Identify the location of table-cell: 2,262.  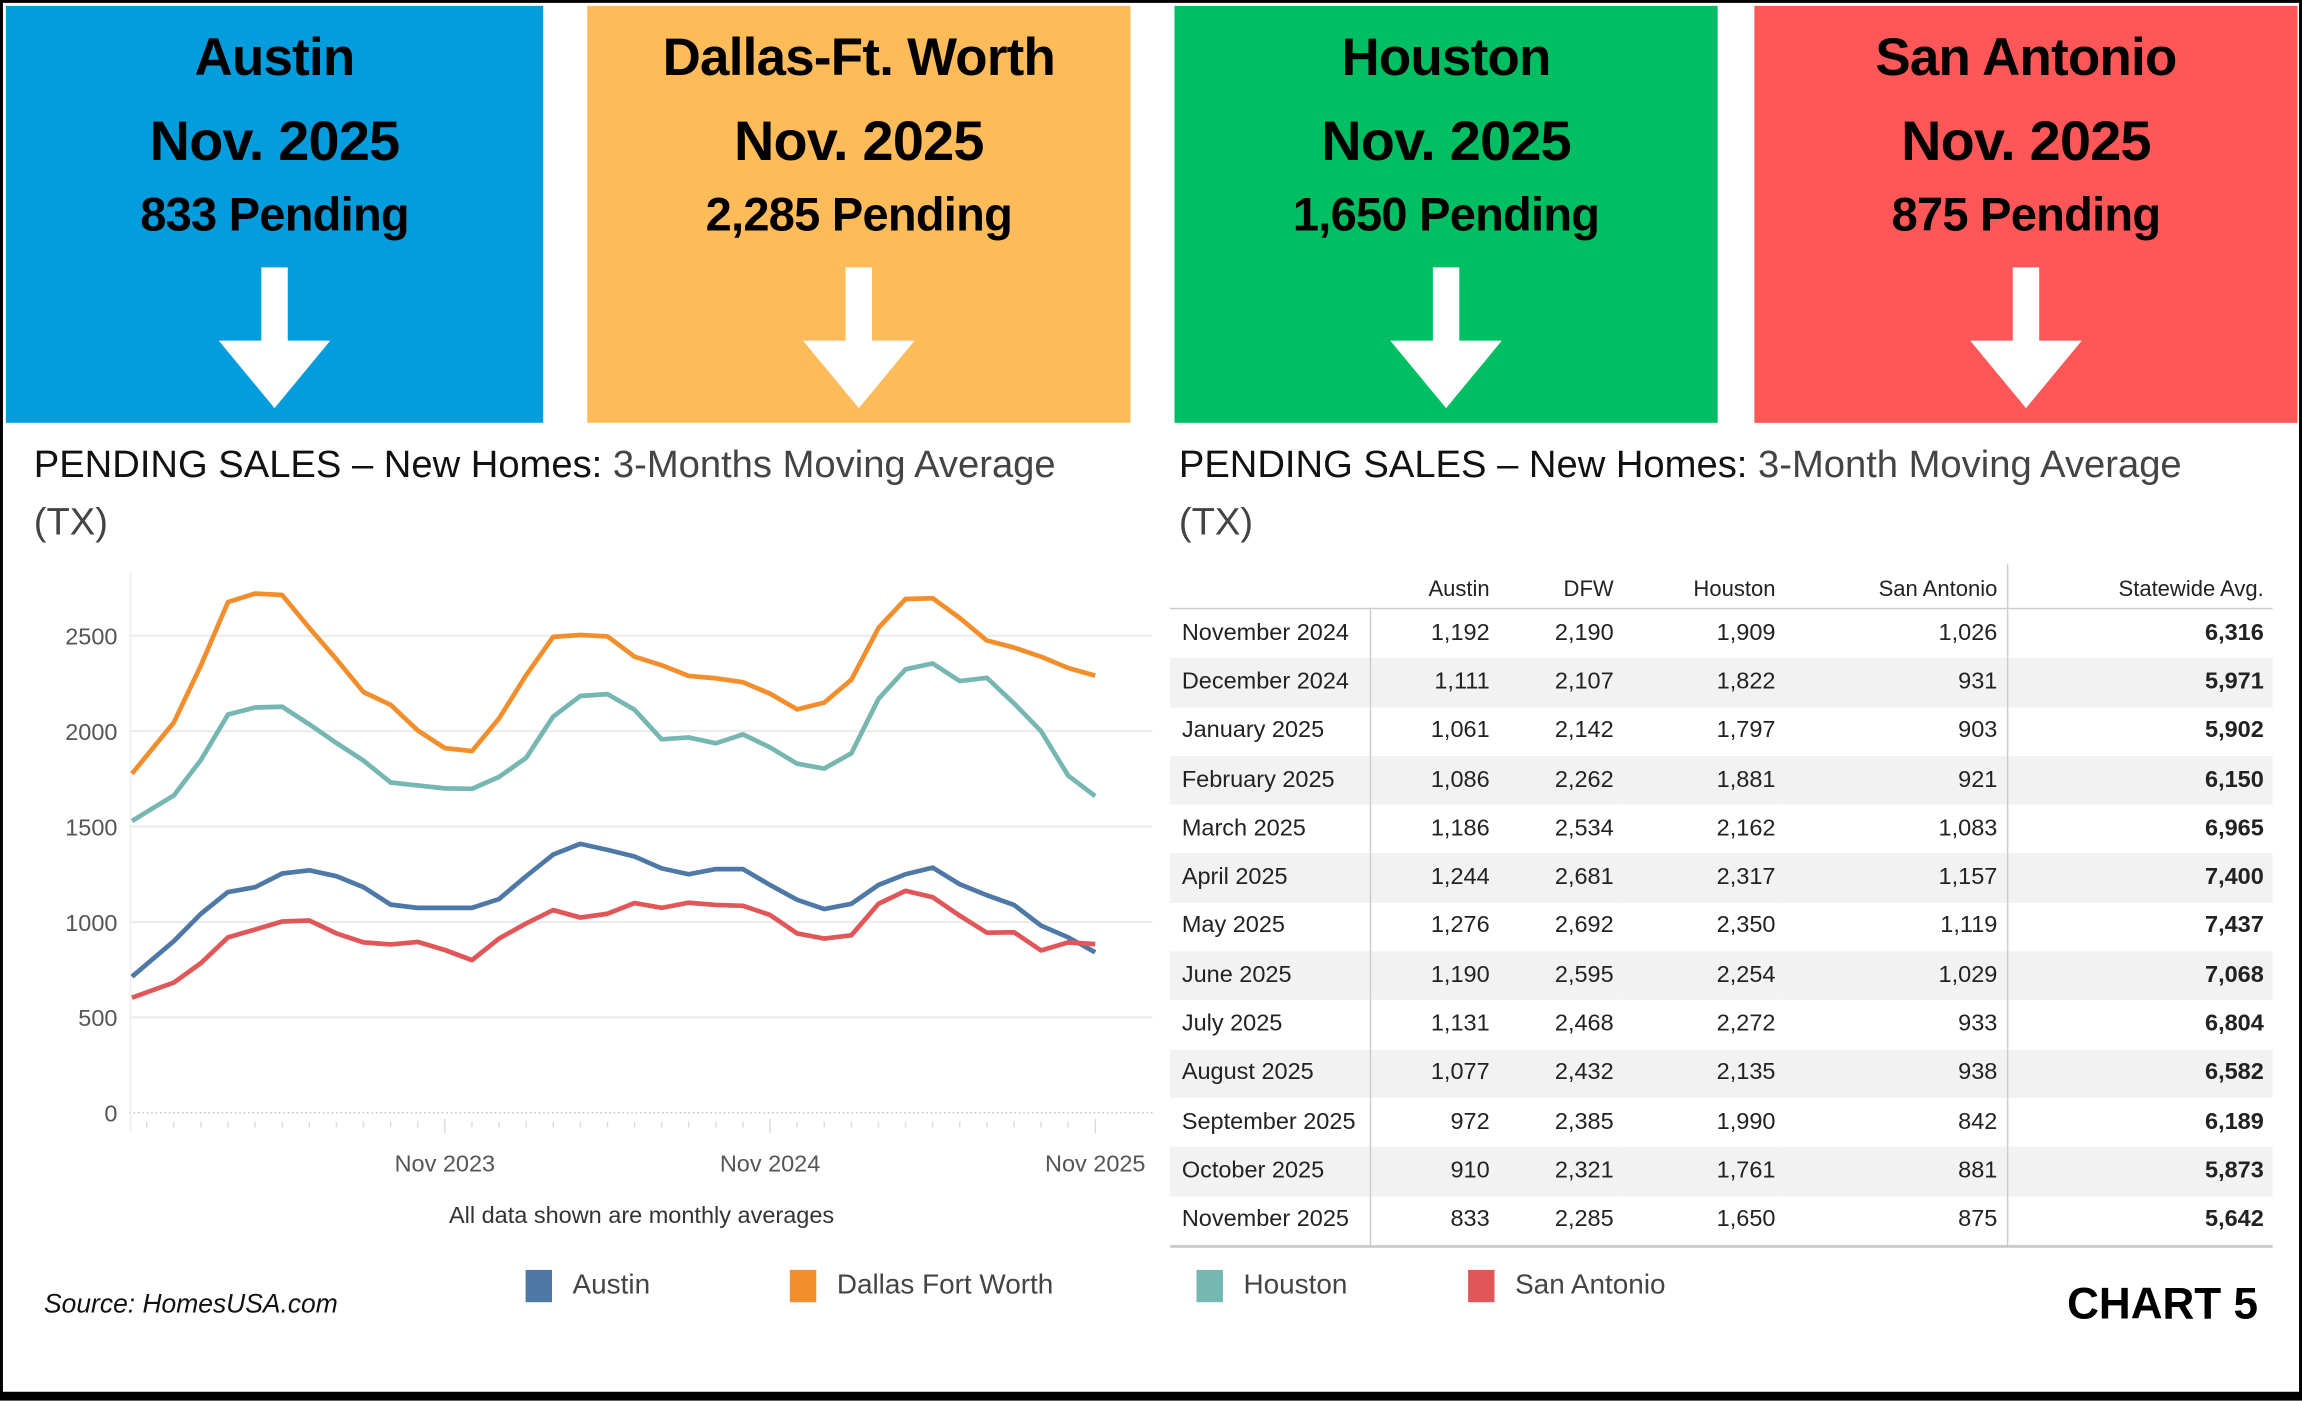
(1584, 780).